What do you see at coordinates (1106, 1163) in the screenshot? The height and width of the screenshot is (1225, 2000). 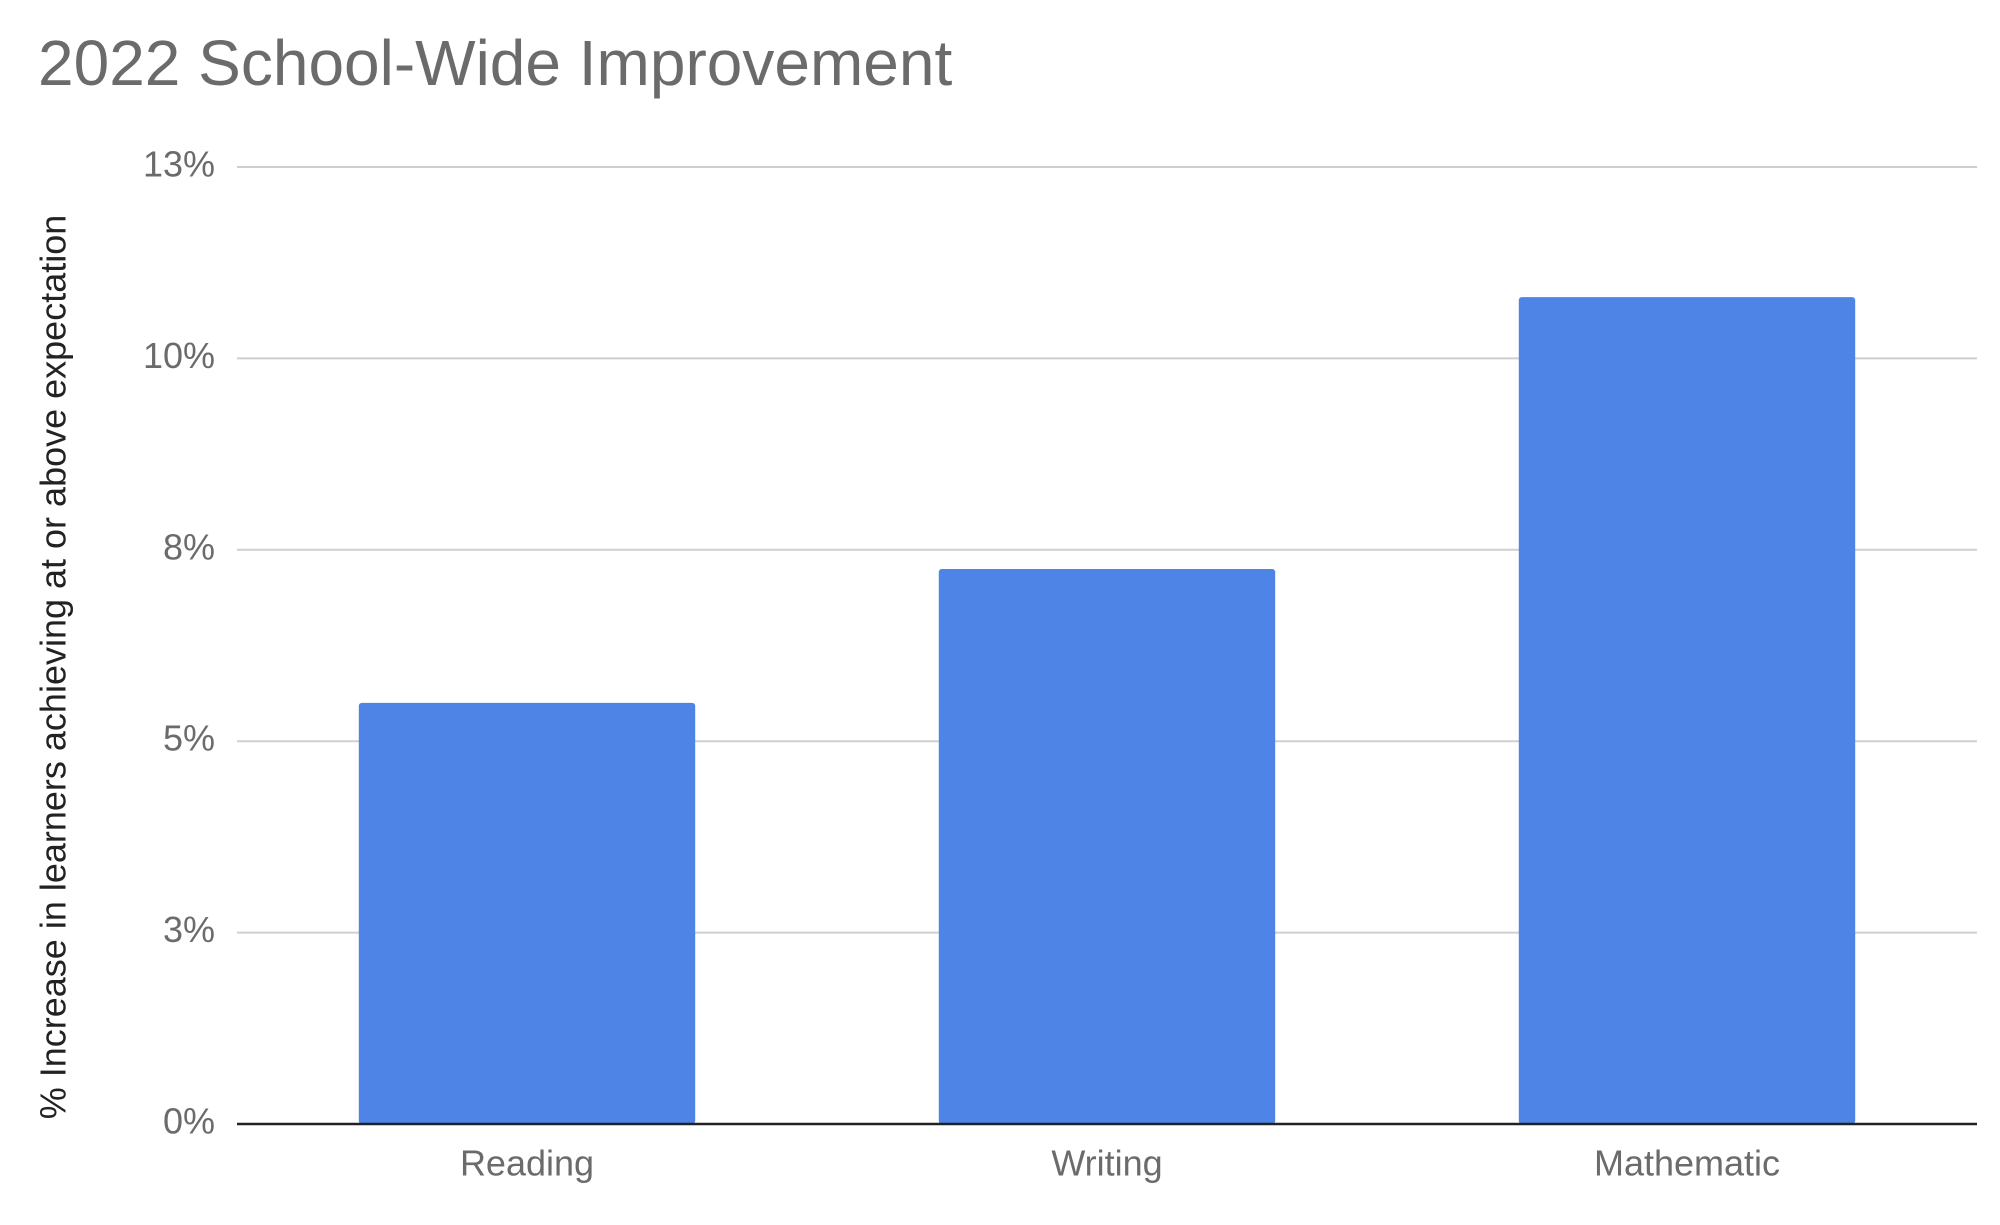 I see `x-tick-label: Writing` at bounding box center [1106, 1163].